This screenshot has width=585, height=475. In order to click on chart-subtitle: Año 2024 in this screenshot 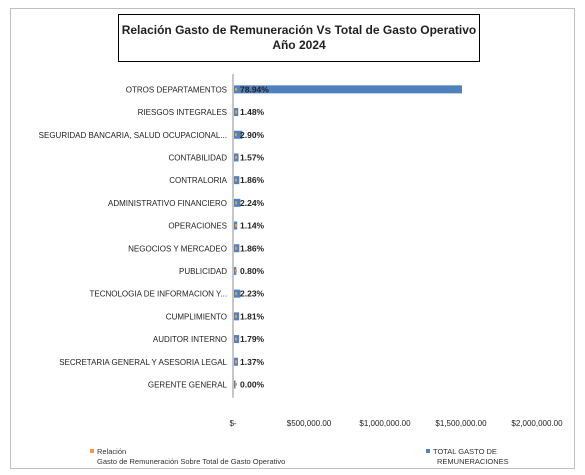, I will do `click(299, 45)`.